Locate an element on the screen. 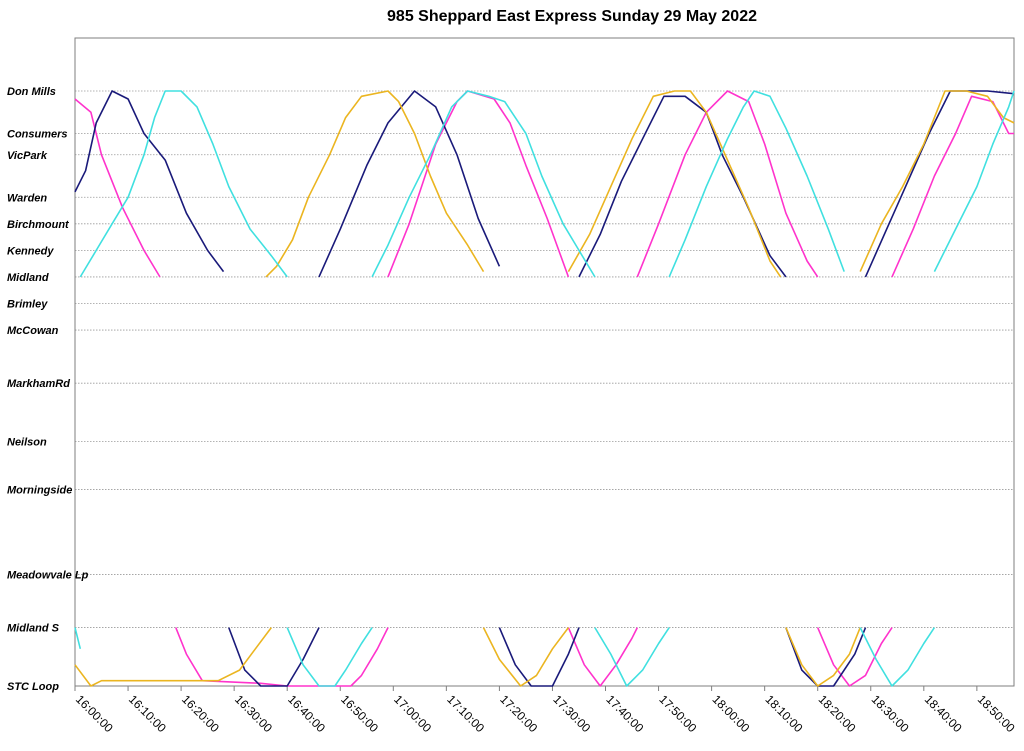 This screenshot has height=751, width=1024. x-tick-label: 17:00:00 is located at coordinates (412, 713).